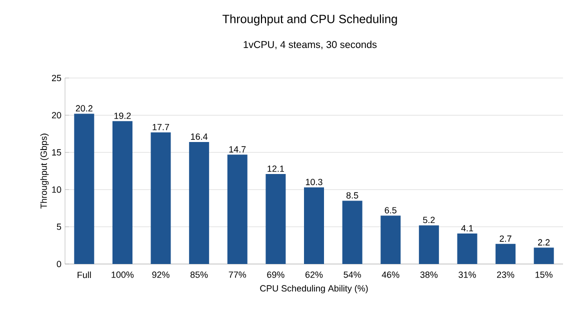  I want to click on x-tick-label: Full, so click(84, 275).